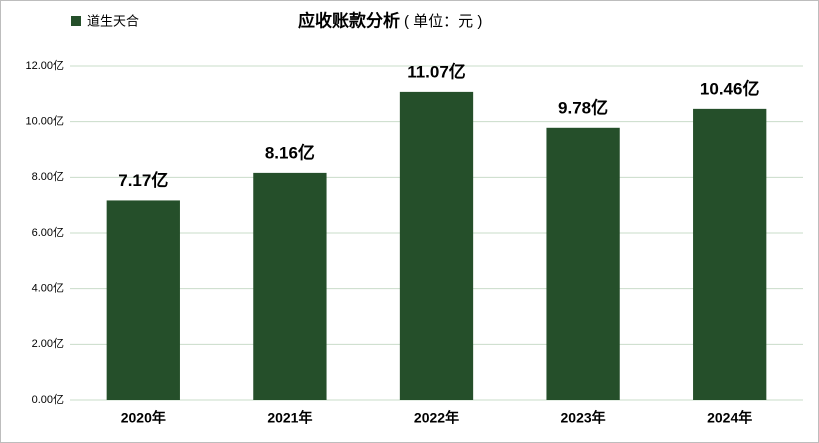 The height and width of the screenshot is (443, 819). What do you see at coordinates (48, 232) in the screenshot?
I see `y-tick-label: 6.00亿` at bounding box center [48, 232].